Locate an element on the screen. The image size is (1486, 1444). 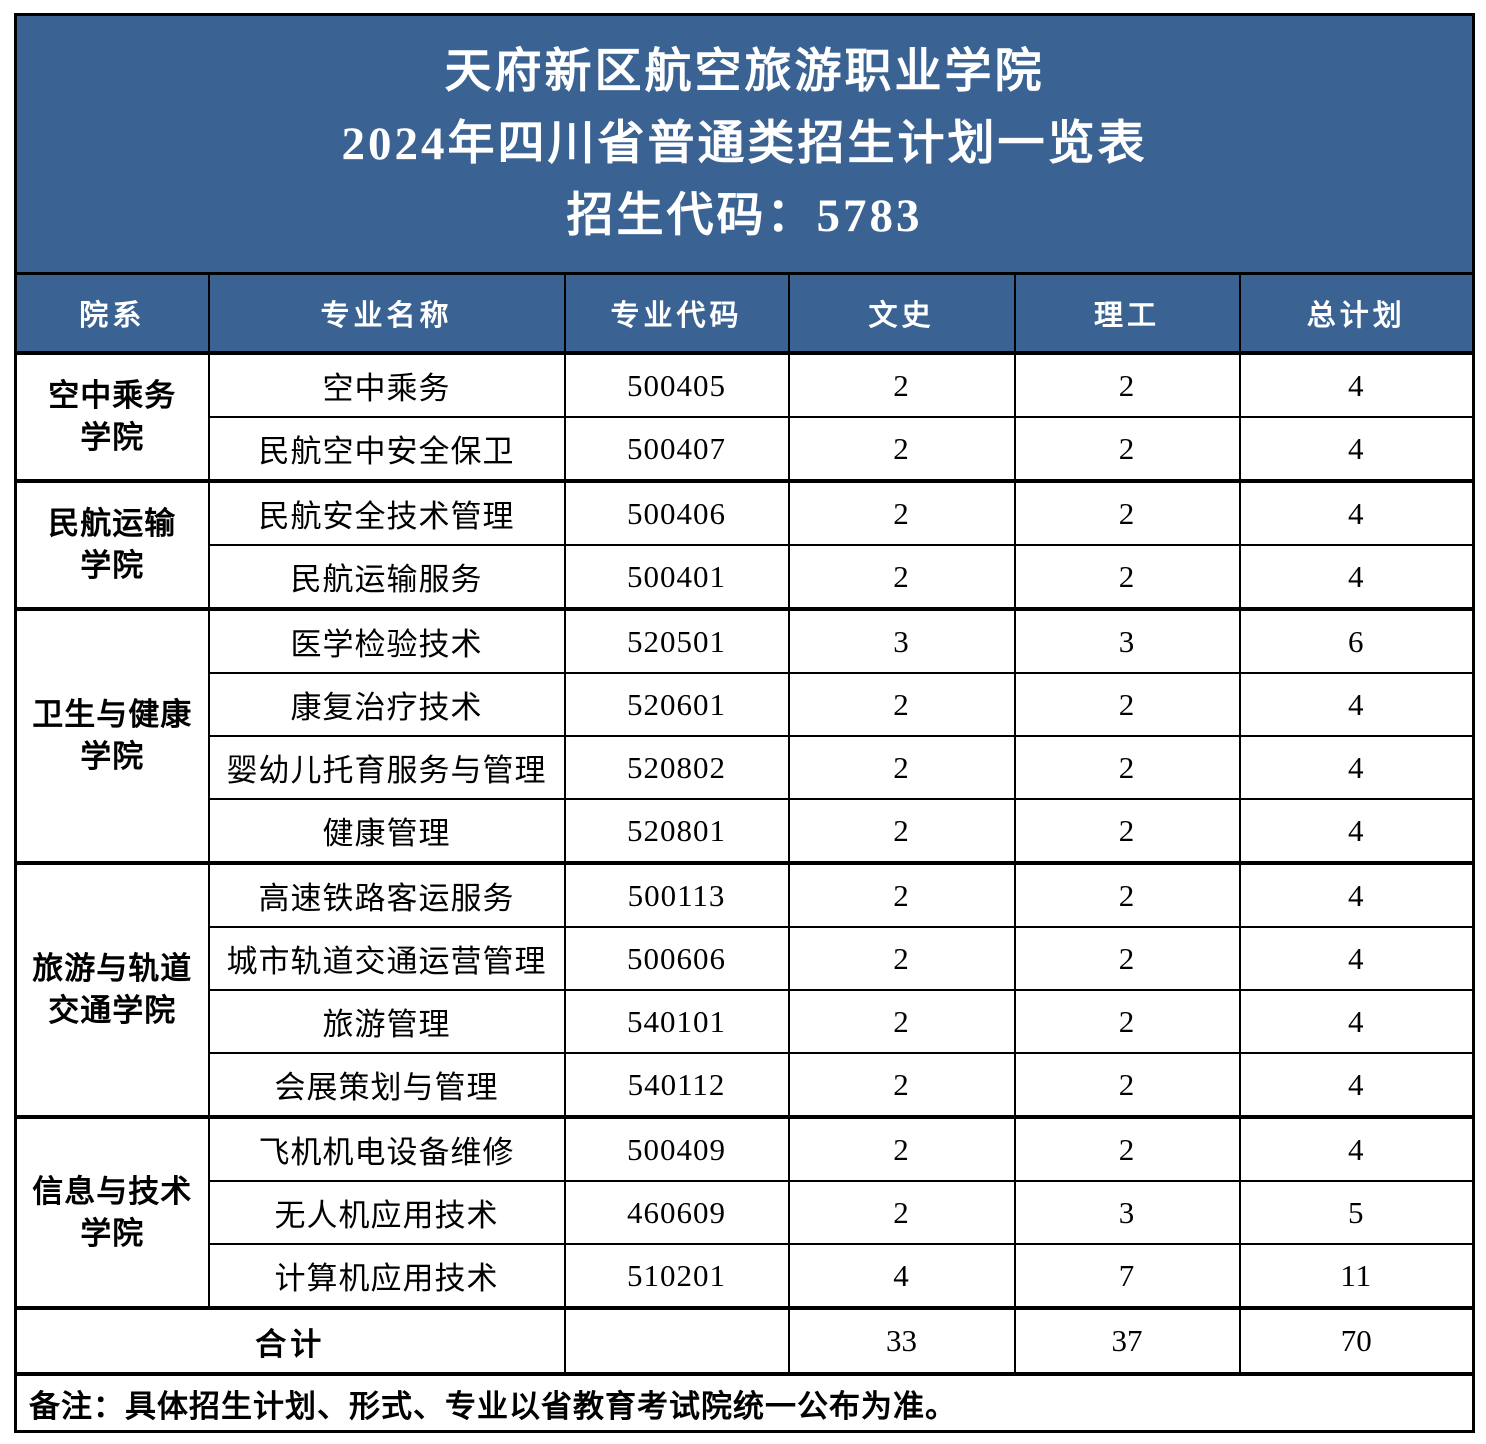
table-row: 民航运输服务 500401 2 2 4 is located at coordinates (745, 577).